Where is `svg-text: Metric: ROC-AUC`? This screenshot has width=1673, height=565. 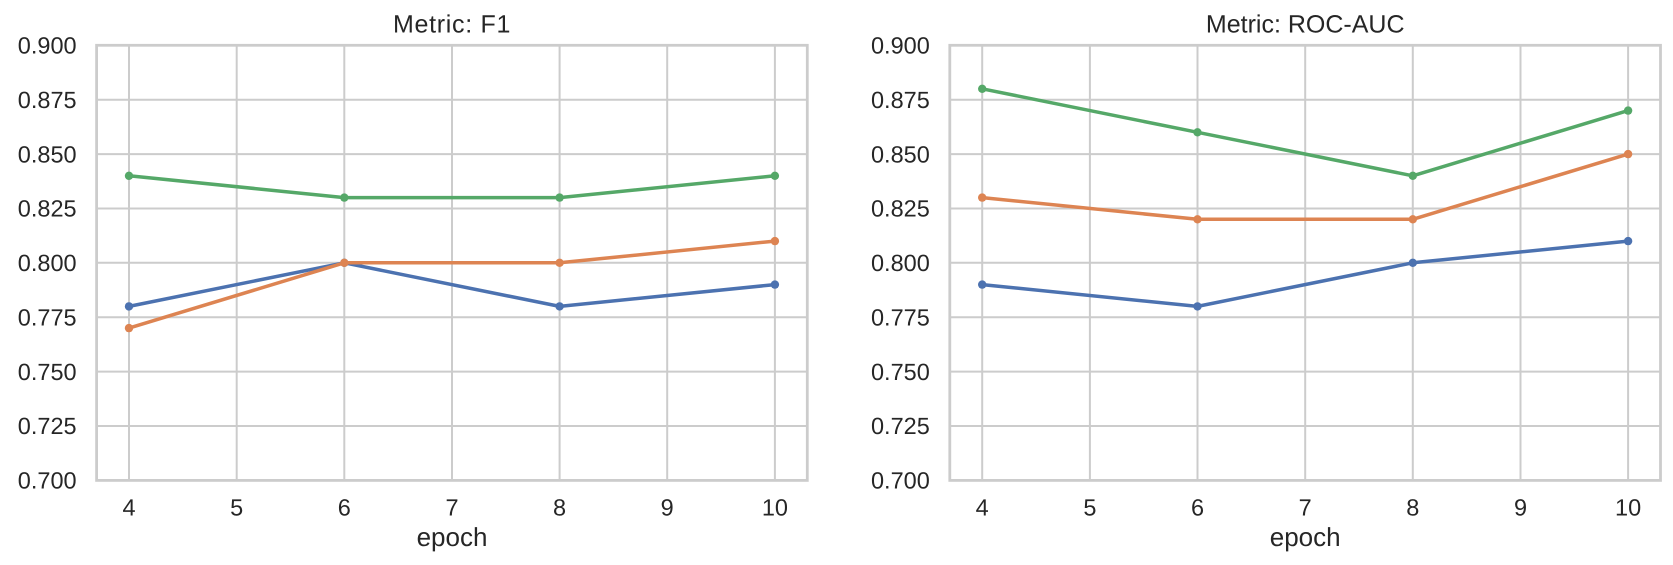 svg-text: Metric: ROC-AUC is located at coordinates (1305, 25).